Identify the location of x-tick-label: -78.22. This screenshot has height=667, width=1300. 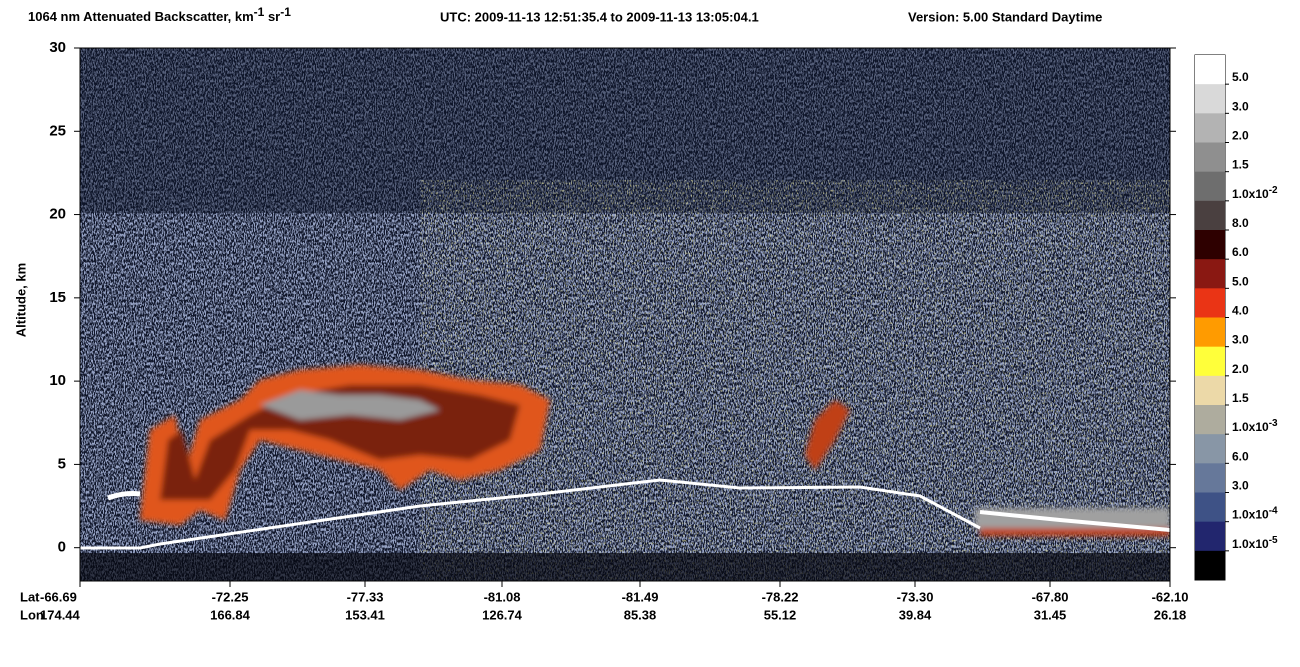
(780, 596).